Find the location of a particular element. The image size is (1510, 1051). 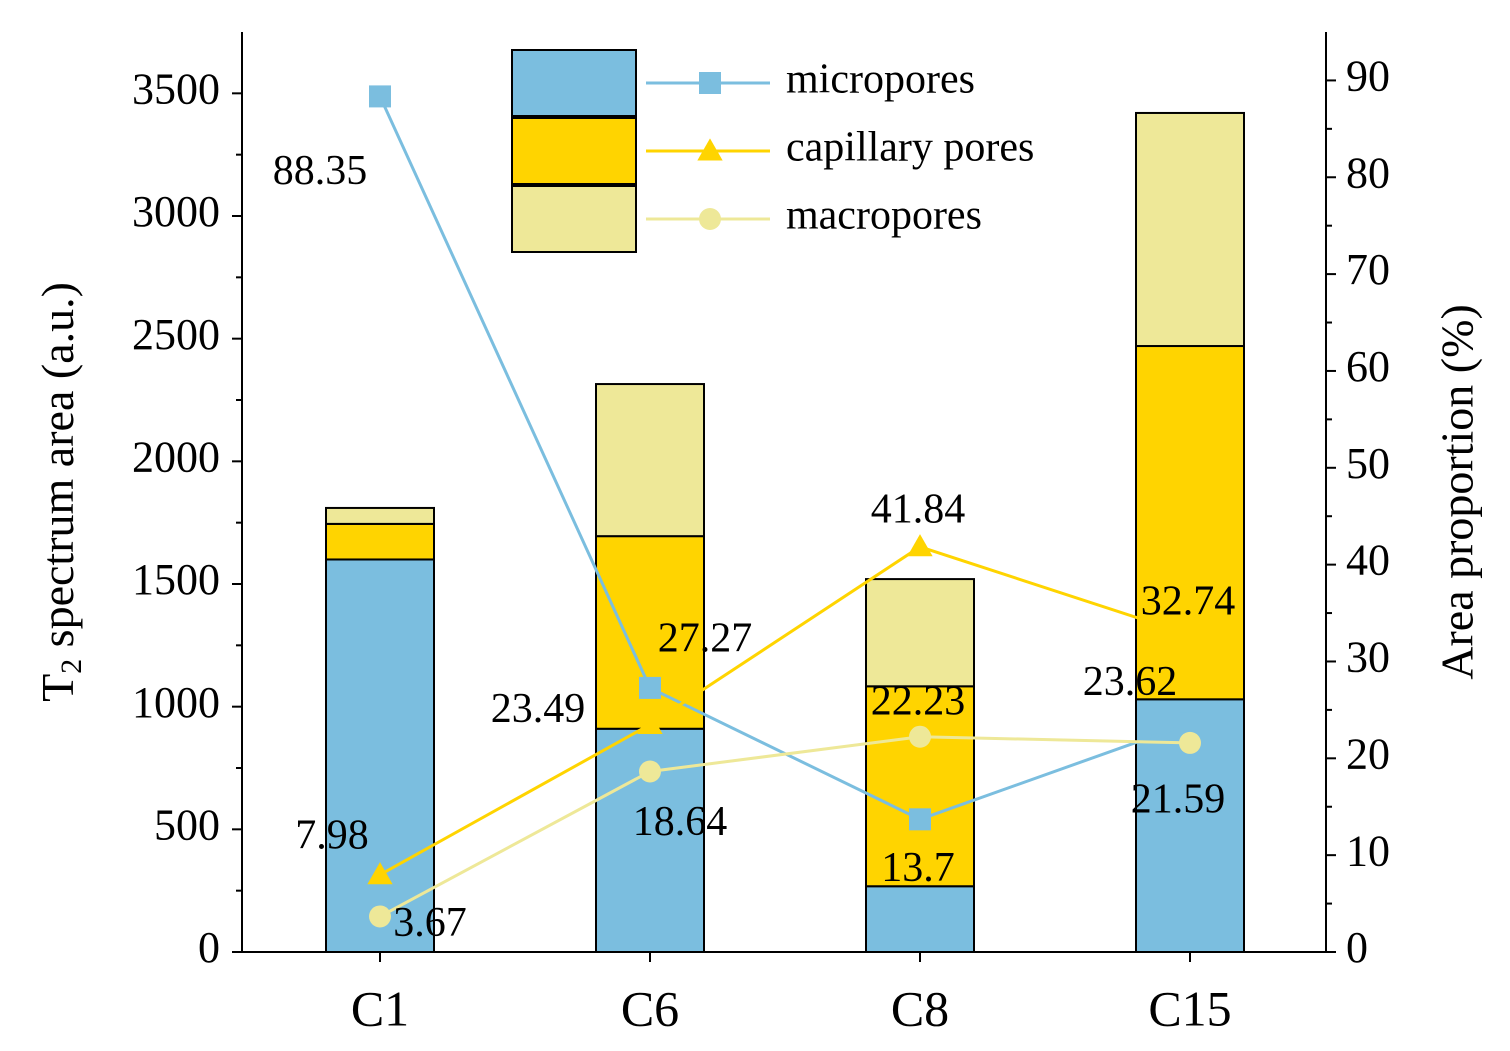

legend-swatch-micropores is located at coordinates (574, 83).